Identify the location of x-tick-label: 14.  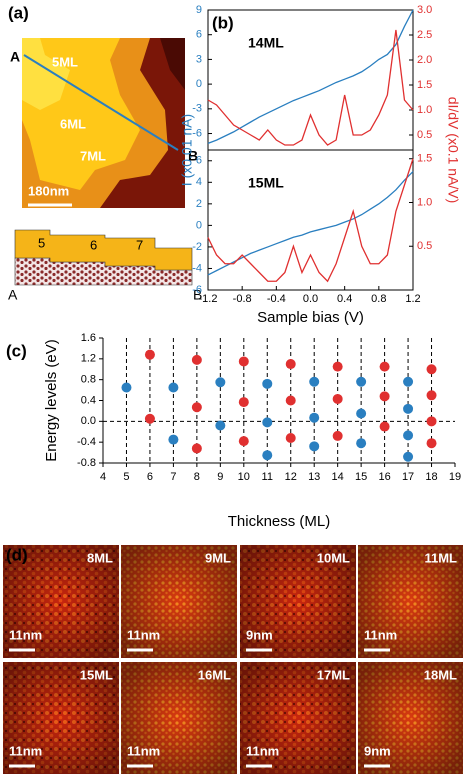
(338, 477).